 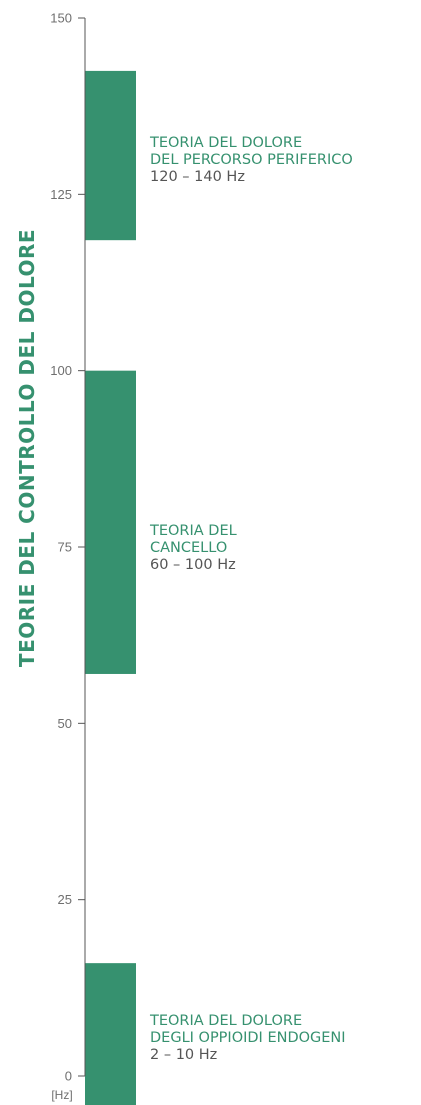 I want to click on y-axis-ticks: 0 25 50 75 100 125 150, so click(x=67, y=547).